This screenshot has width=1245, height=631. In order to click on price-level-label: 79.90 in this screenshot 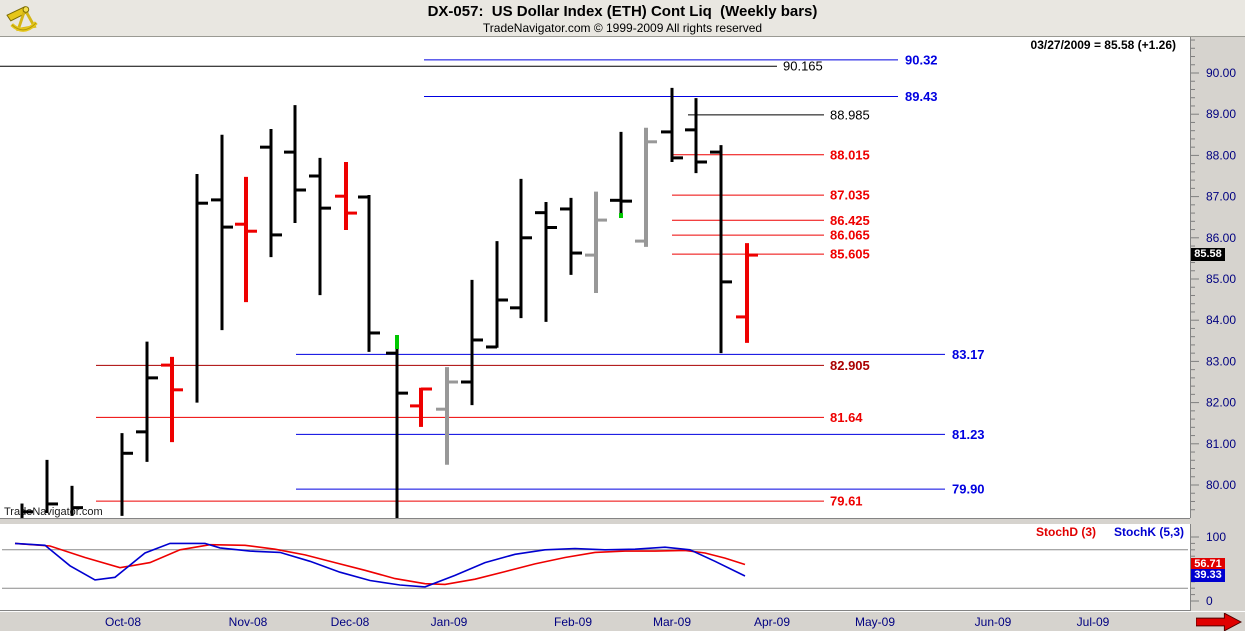, I will do `click(968, 489)`.